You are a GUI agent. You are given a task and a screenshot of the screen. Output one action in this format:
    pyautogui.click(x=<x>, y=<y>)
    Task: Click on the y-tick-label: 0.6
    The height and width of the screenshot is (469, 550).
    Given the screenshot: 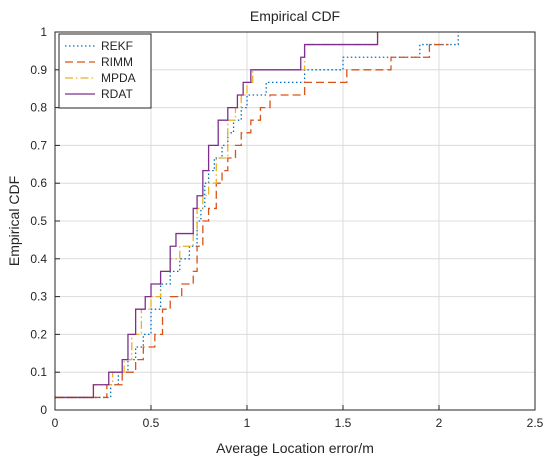 What is the action you would take?
    pyautogui.click(x=38, y=183)
    